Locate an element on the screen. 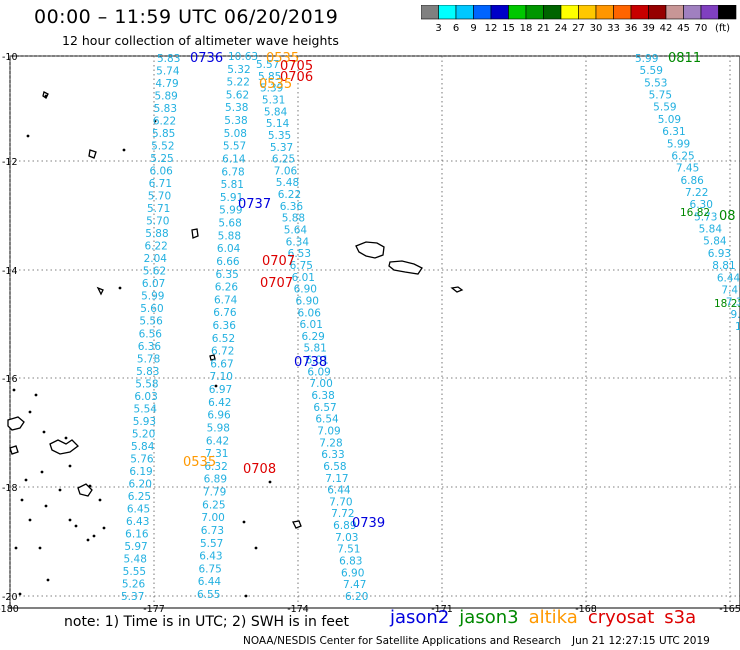  scale-label: 27 is located at coordinates (578, 28).